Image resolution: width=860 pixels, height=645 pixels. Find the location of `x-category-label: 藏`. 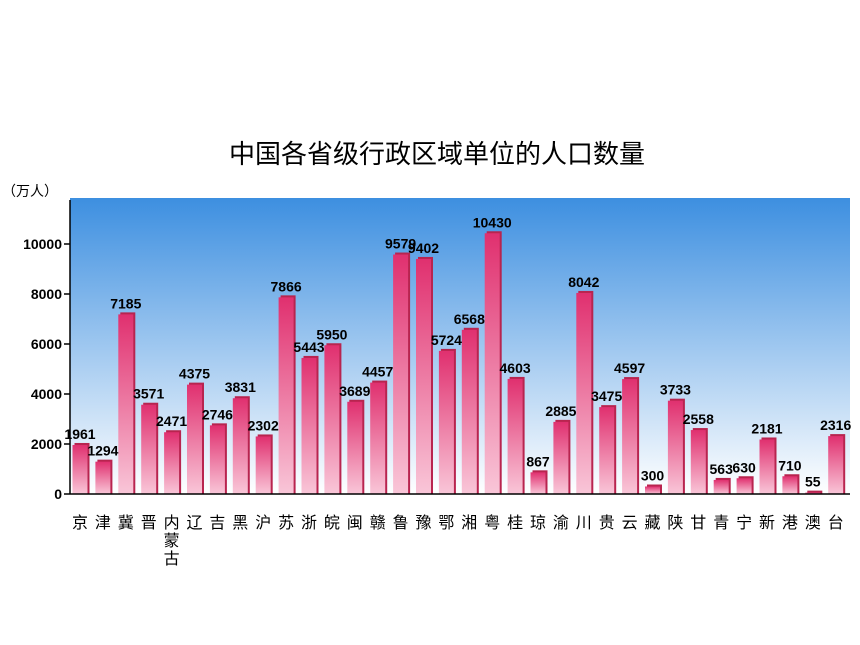

x-category-label: 藏 is located at coordinates (652, 522).